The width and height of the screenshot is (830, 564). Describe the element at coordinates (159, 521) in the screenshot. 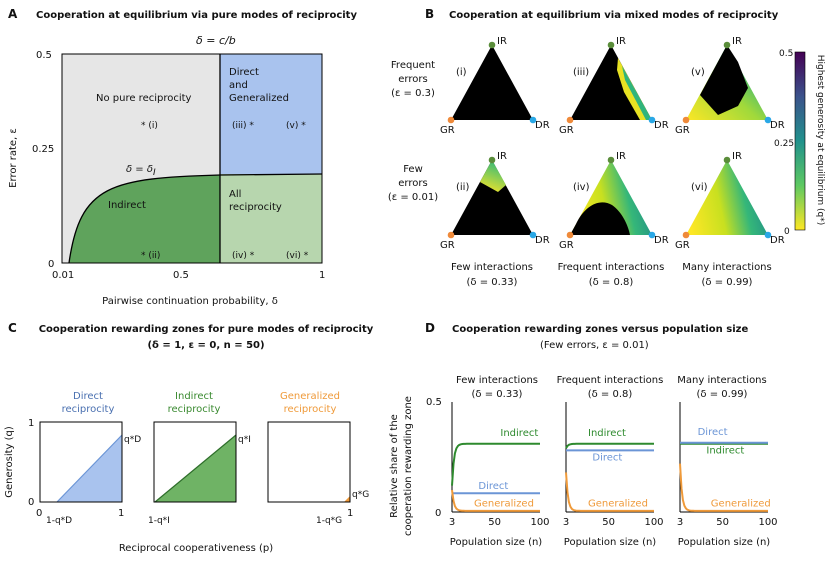

I see `c-xI: 1-q*I` at that location.